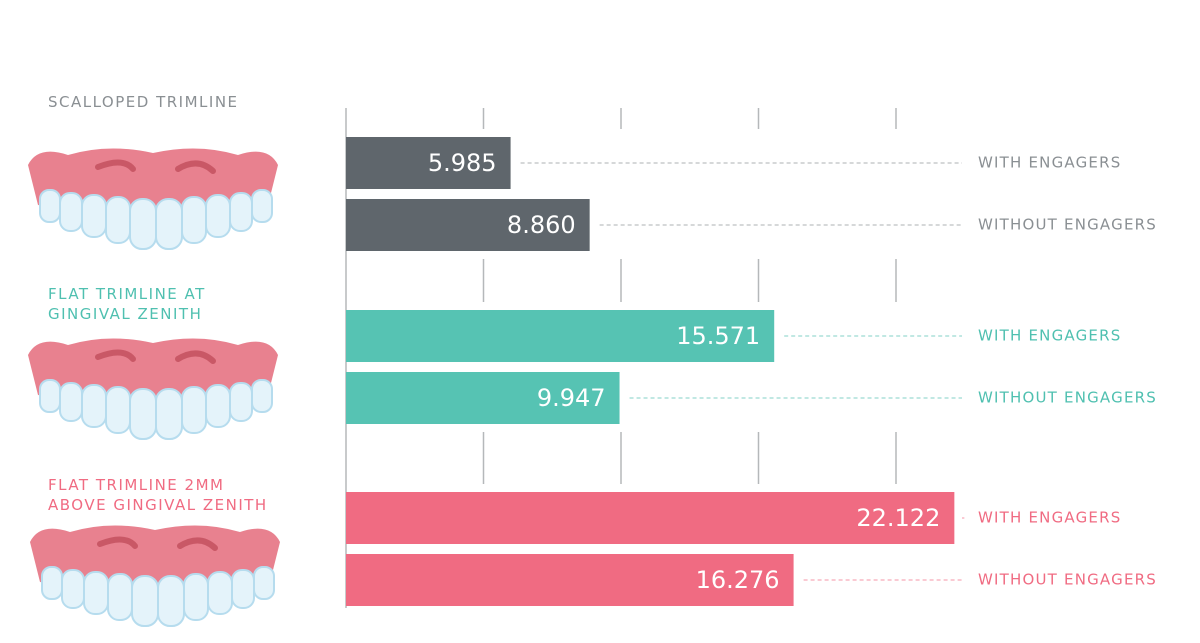  What do you see at coordinates (127, 304) in the screenshot?
I see `group-label: FLAT TRIMLINE AT GINGIVAL ZENITH` at bounding box center [127, 304].